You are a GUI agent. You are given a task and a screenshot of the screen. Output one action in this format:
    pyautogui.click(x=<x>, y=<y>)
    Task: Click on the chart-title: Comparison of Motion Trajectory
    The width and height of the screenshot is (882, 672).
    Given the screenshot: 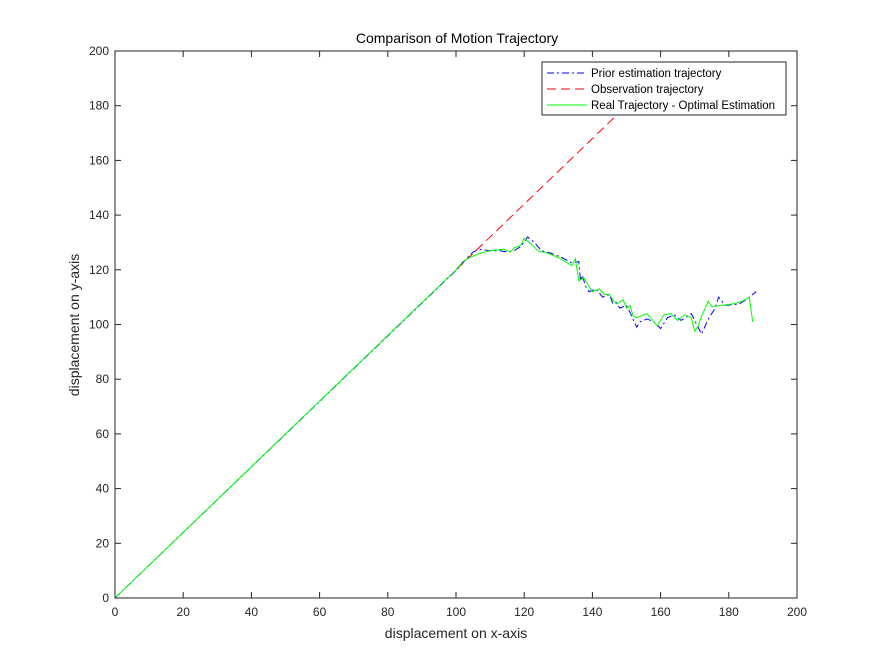 What is the action you would take?
    pyautogui.click(x=457, y=38)
    